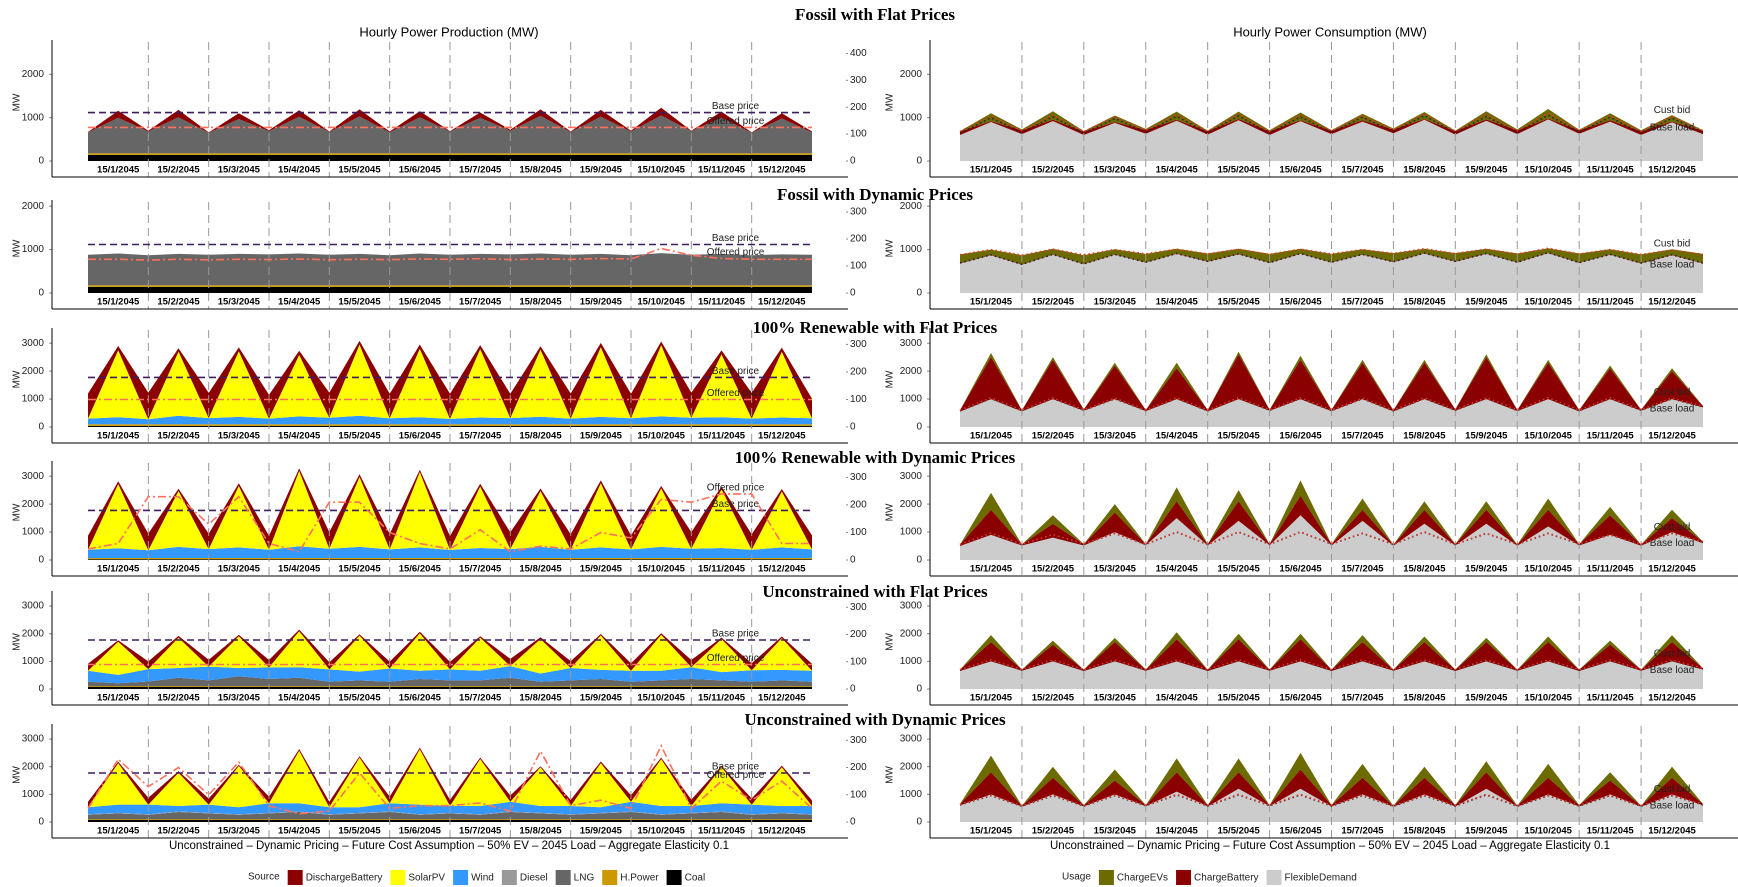 The height and width of the screenshot is (887, 1738). Describe the element at coordinates (875, 327) in the screenshot. I see `row-title: 100% Renewable with Flat Prices` at that location.